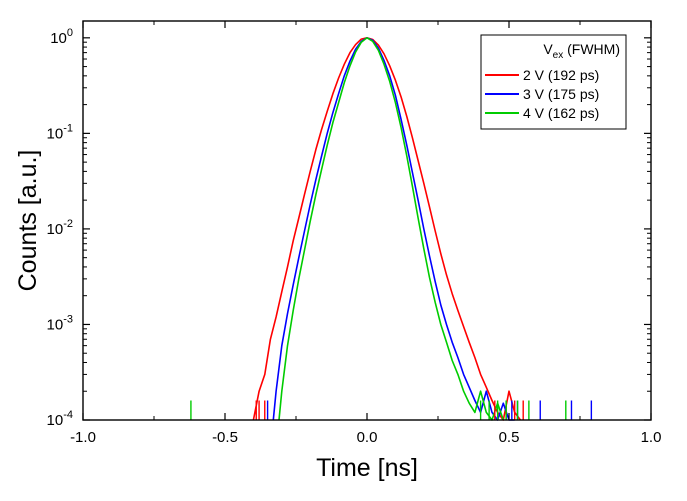 This screenshot has height=501, width=687. I want to click on y-tick-label-3: 10⁻², so click(60, 228).